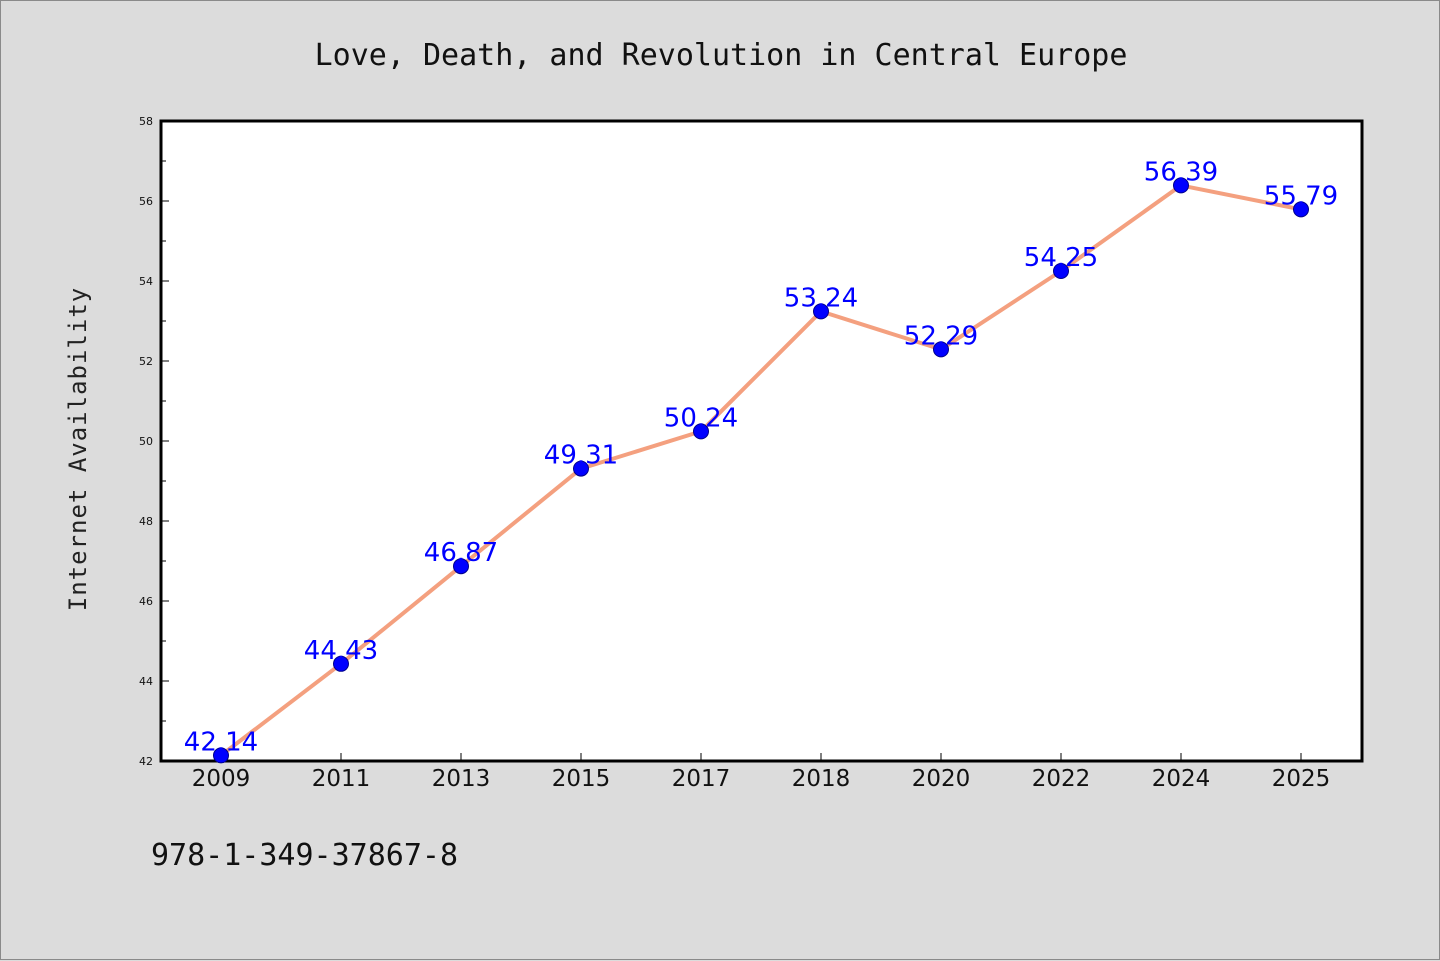 The image size is (1440, 961). I want to click on isbn-footer: 978-1-349-37867-8, so click(304, 855).